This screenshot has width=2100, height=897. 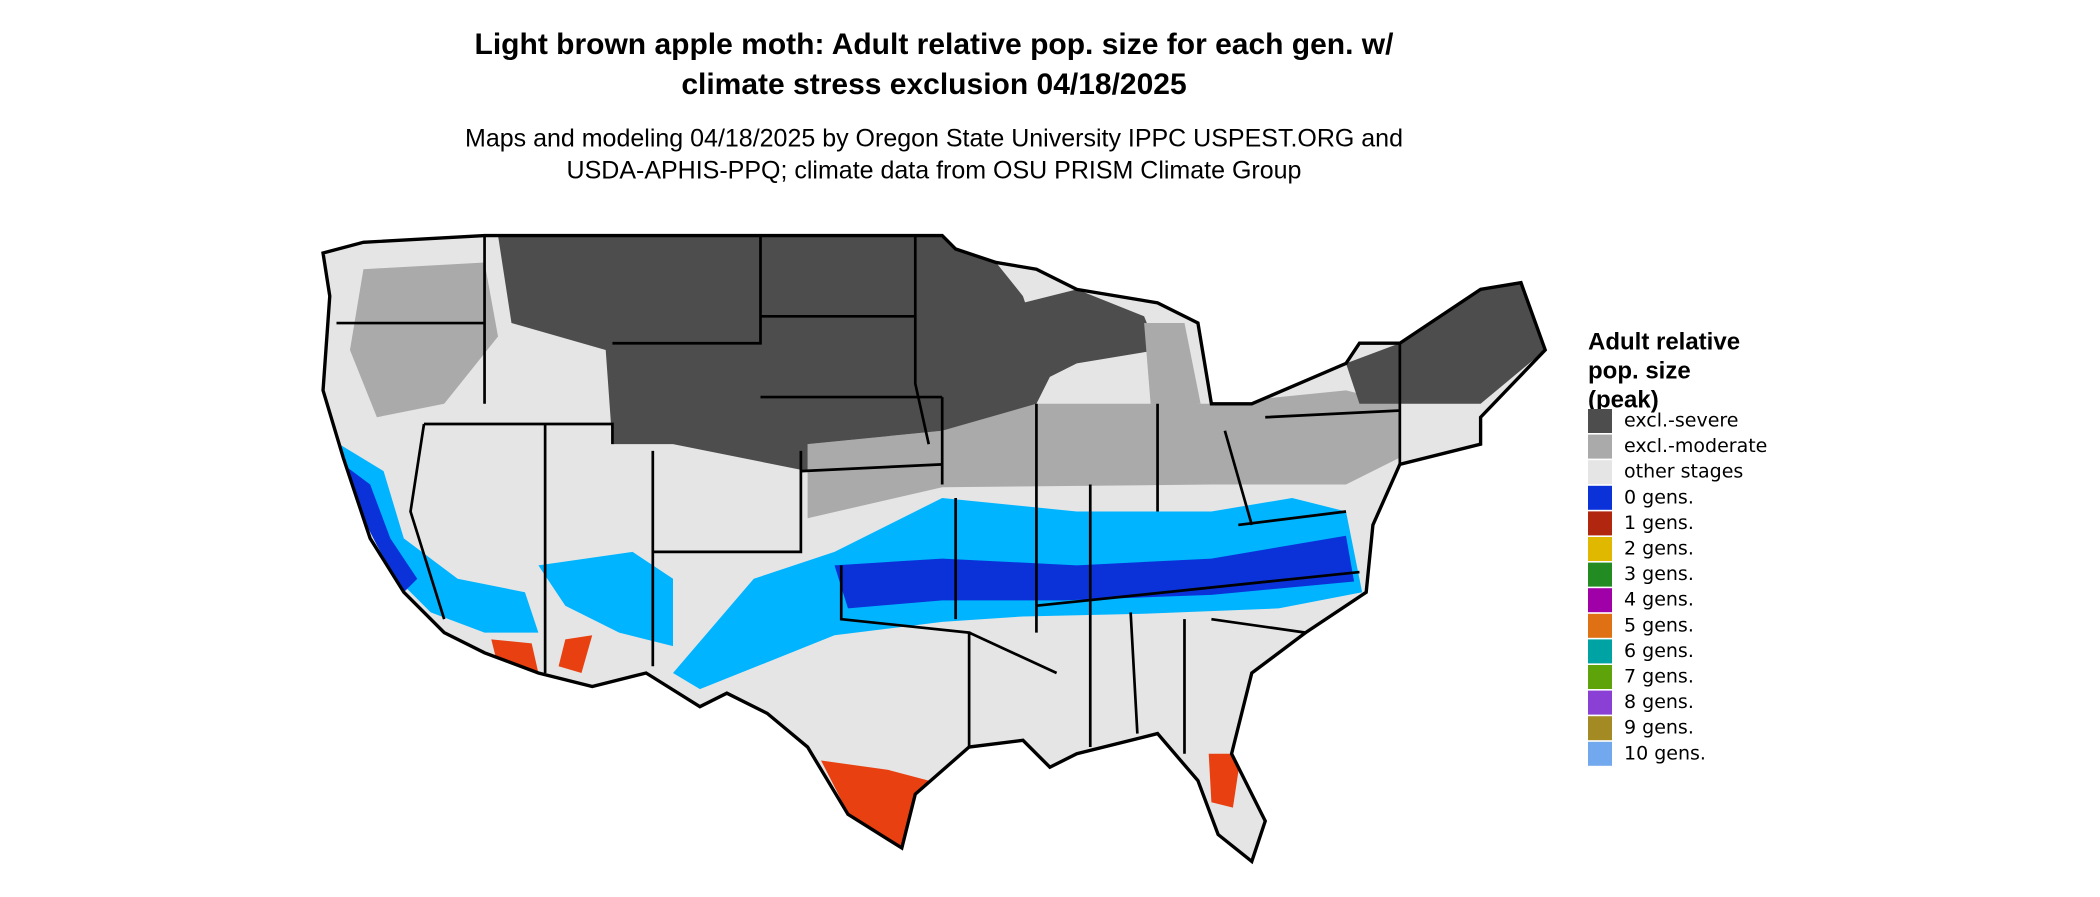 What do you see at coordinates (1659, 549) in the screenshot?
I see `legend-label: 2 gens.` at bounding box center [1659, 549].